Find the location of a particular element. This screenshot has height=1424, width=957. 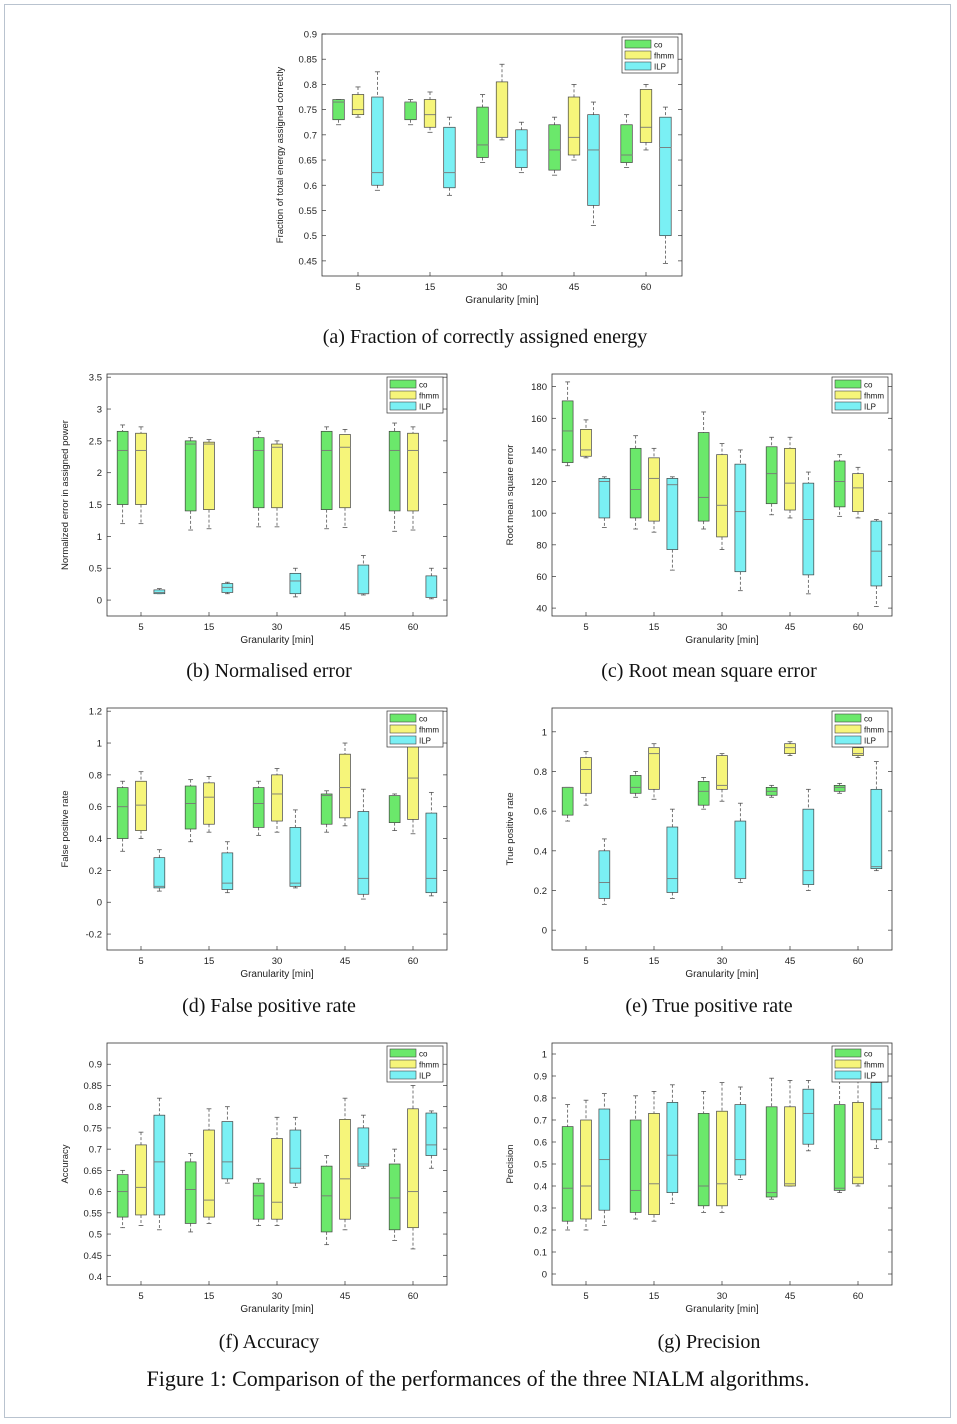

legend-label-ILP: ILP is located at coordinates (660, 67).